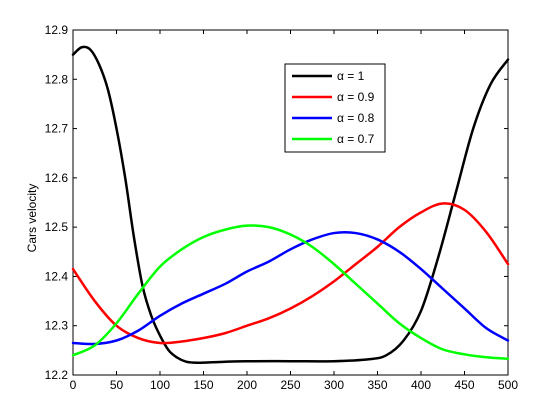  What do you see at coordinates (421, 385) in the screenshot?
I see `x-tick-label: 400` at bounding box center [421, 385].